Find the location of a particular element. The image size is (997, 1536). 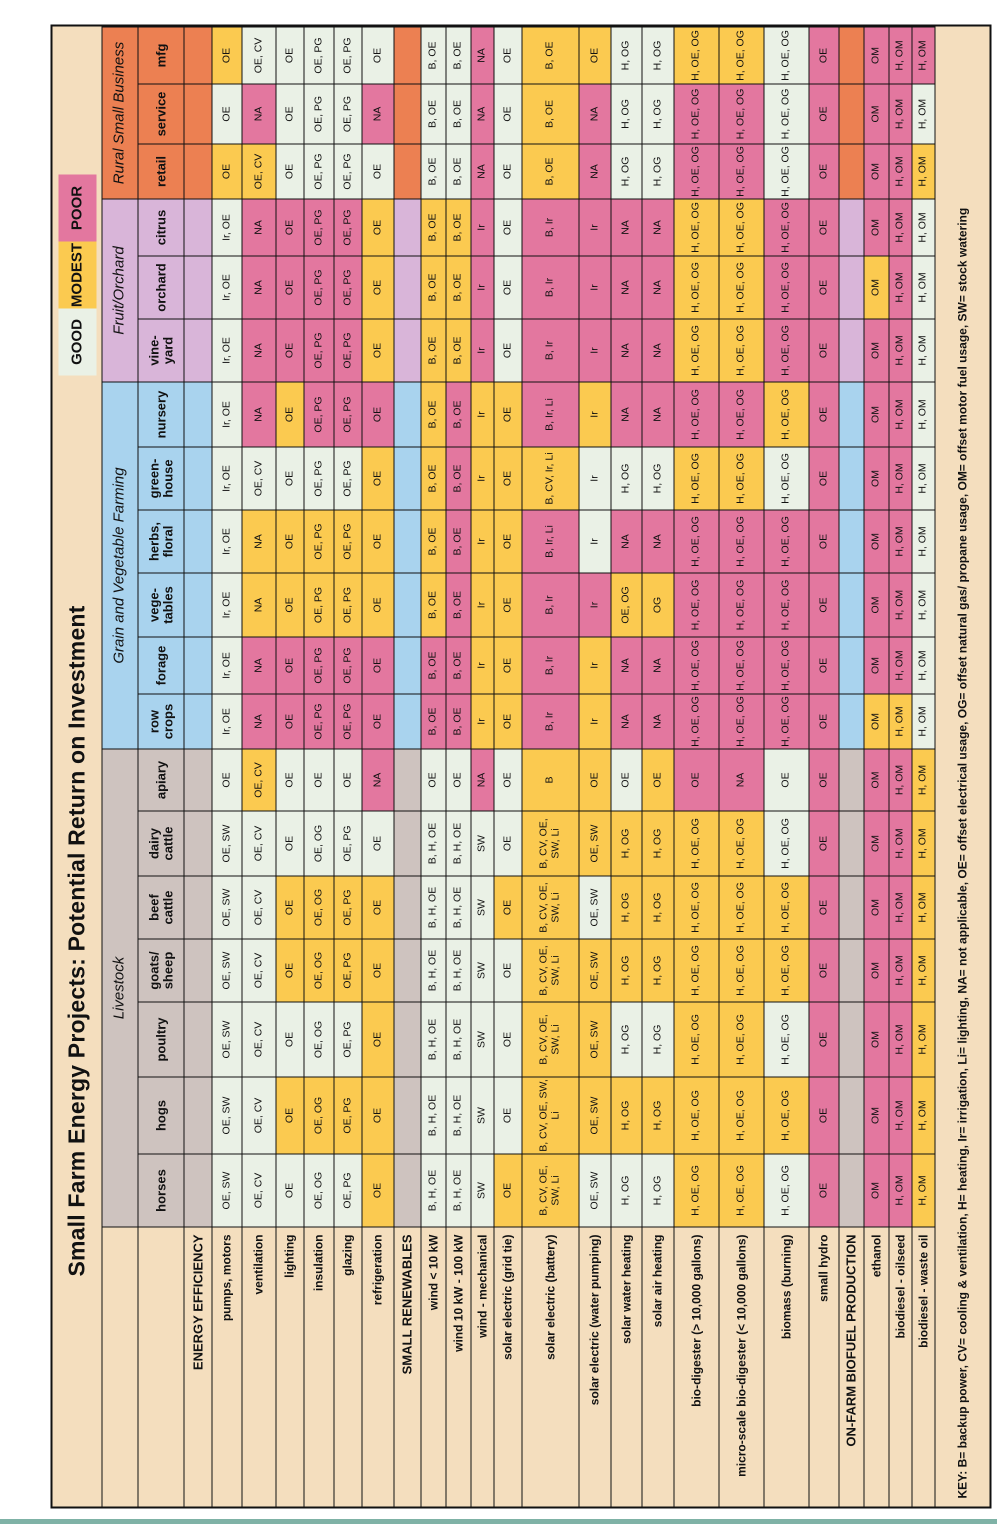

cell: B, Ir is located at coordinates (551, 665).